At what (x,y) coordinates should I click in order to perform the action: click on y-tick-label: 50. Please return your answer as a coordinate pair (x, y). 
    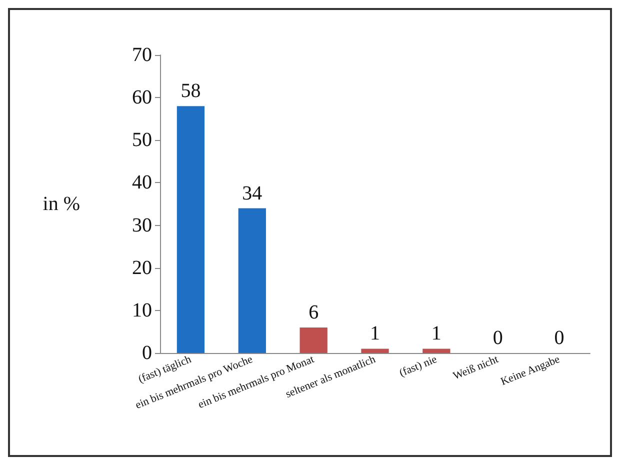
    Looking at the image, I should click on (142, 140).